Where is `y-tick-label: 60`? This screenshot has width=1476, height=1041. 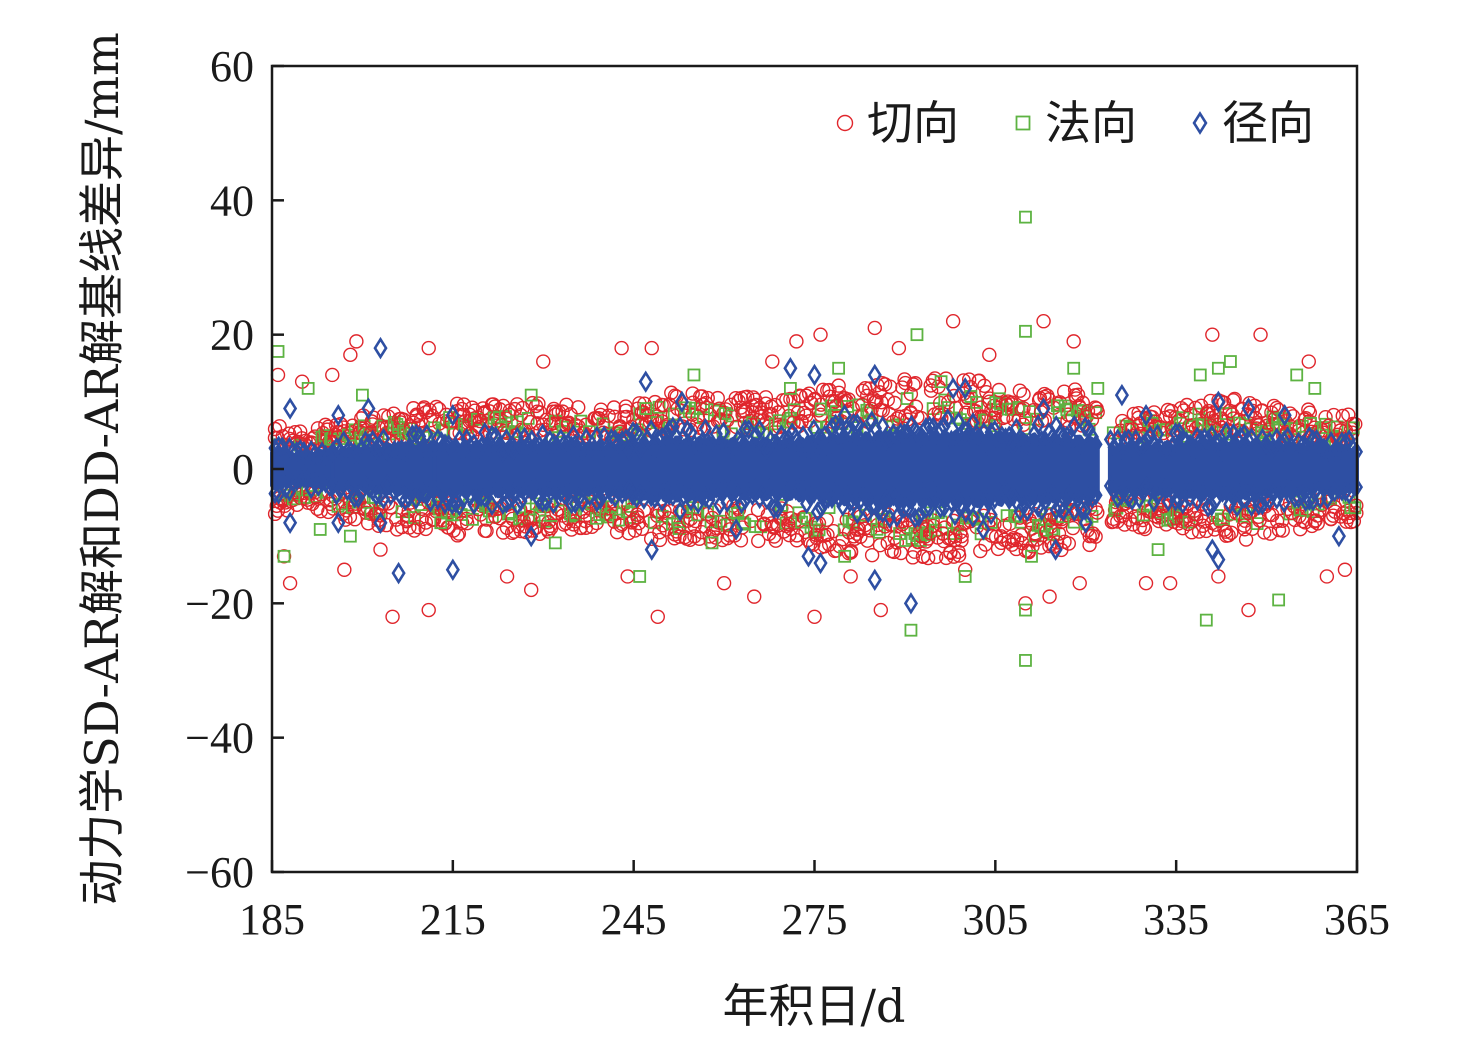
y-tick-label: 60 is located at coordinates (232, 66).